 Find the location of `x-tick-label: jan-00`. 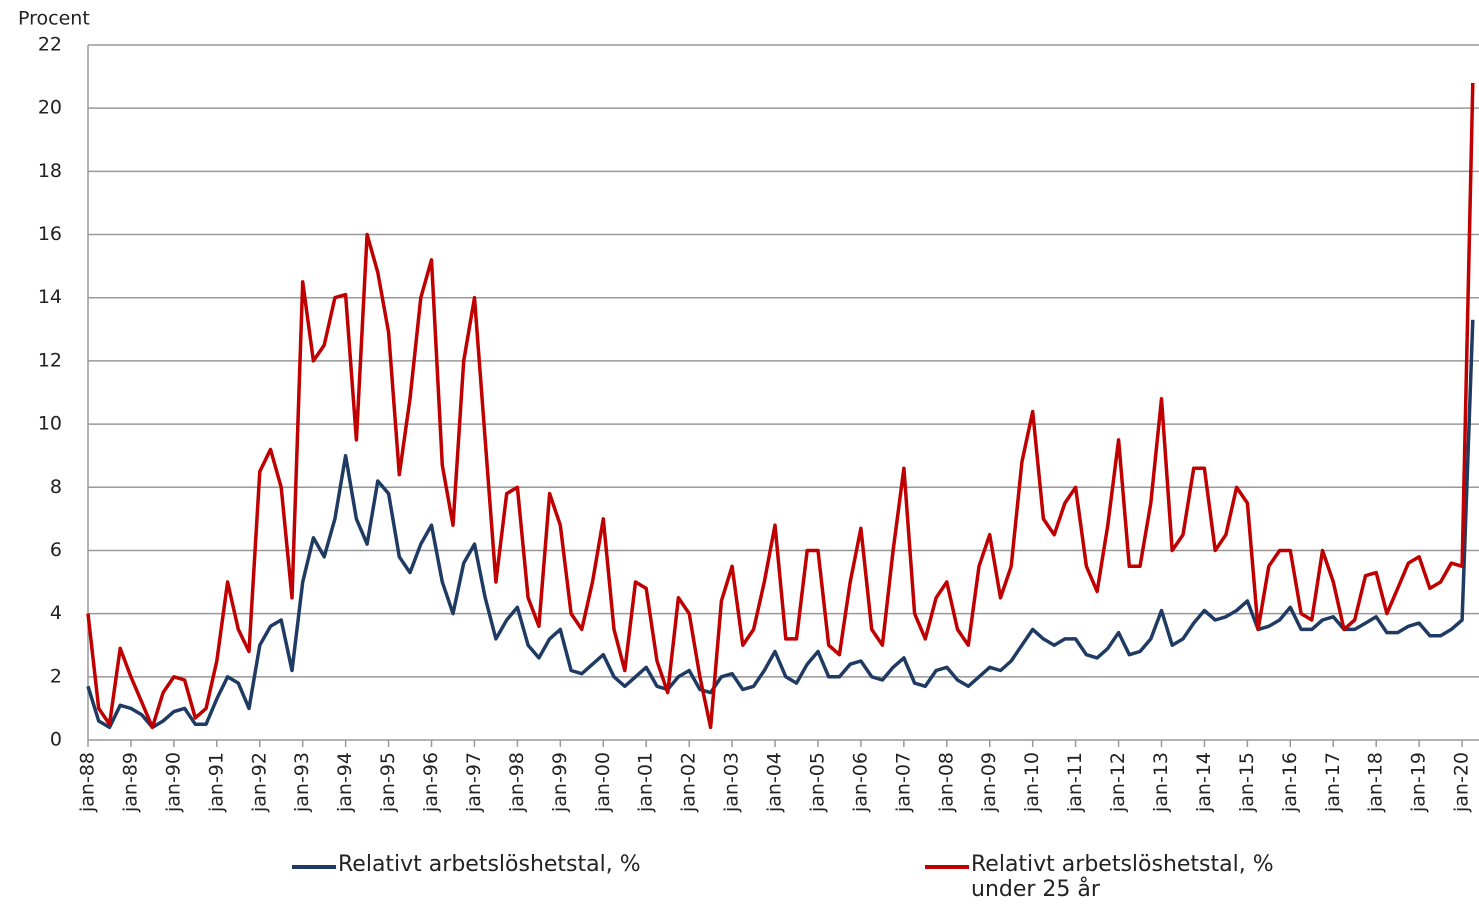

x-tick-label: jan-00 is located at coordinates (603, 782).